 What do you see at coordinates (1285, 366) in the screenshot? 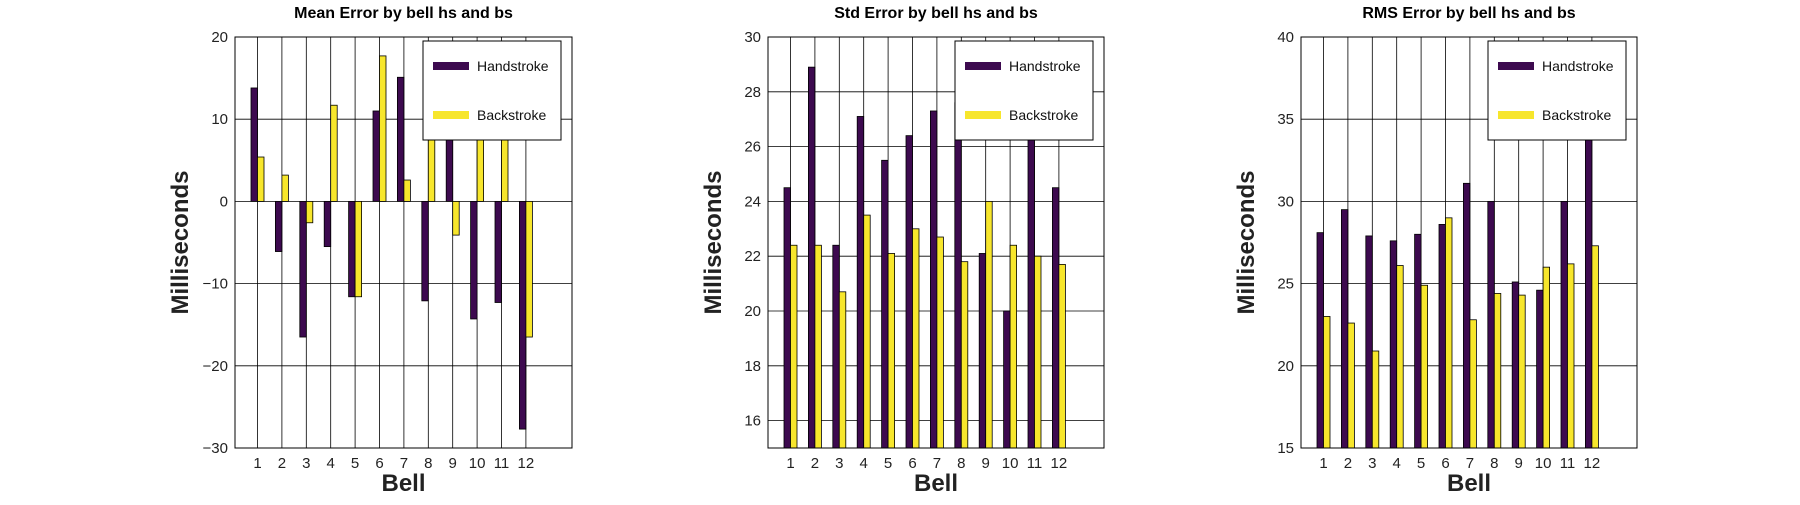
I see `y-tick-label: 20` at bounding box center [1285, 366].